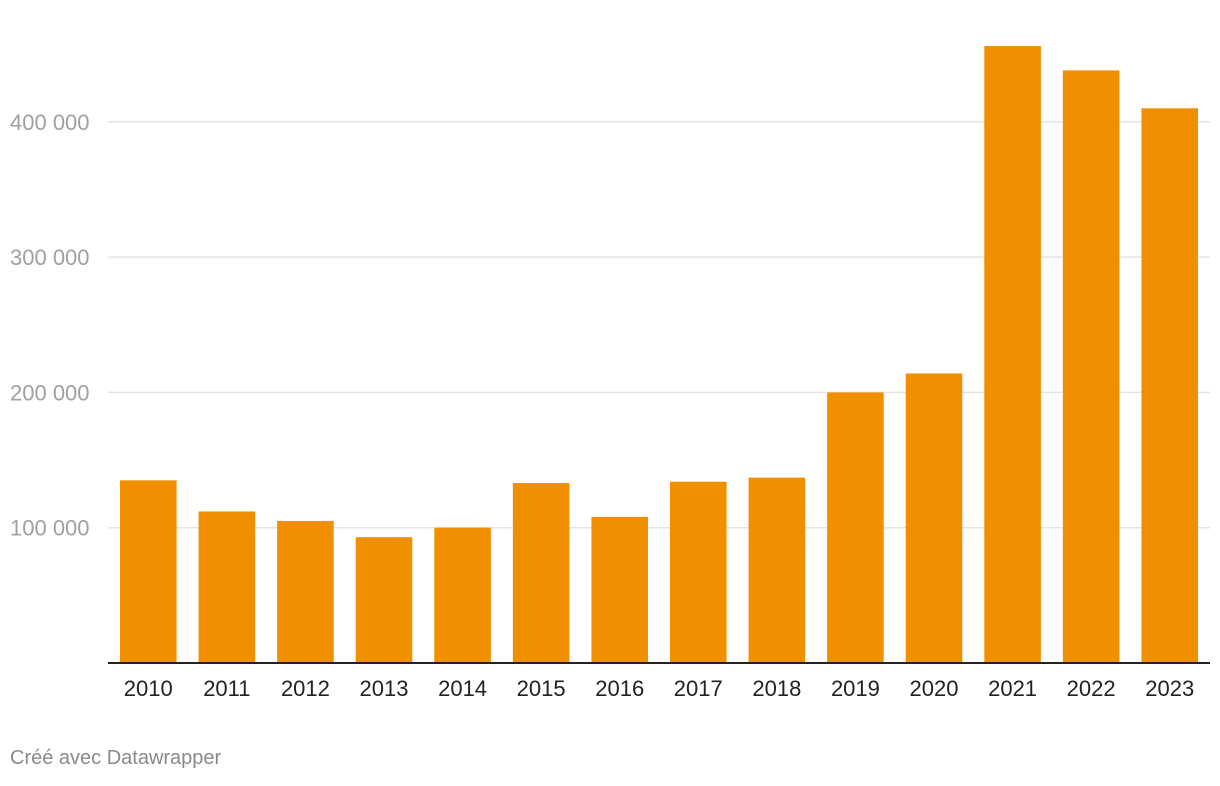 The height and width of the screenshot is (786, 1220). I want to click on bar-2019, so click(855, 527).